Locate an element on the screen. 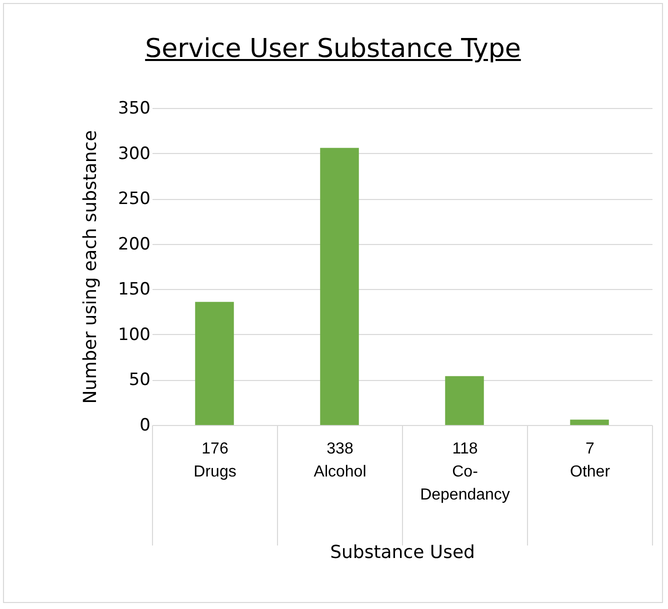 This screenshot has height=609, width=668. y-tick-label: 250 is located at coordinates (134, 199).